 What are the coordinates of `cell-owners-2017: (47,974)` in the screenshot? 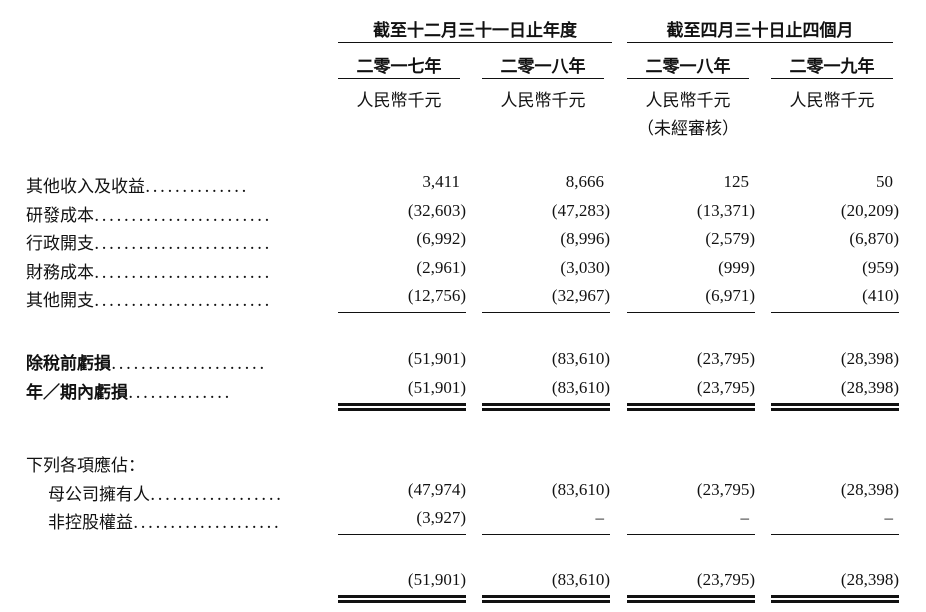 It's located at (436, 489).